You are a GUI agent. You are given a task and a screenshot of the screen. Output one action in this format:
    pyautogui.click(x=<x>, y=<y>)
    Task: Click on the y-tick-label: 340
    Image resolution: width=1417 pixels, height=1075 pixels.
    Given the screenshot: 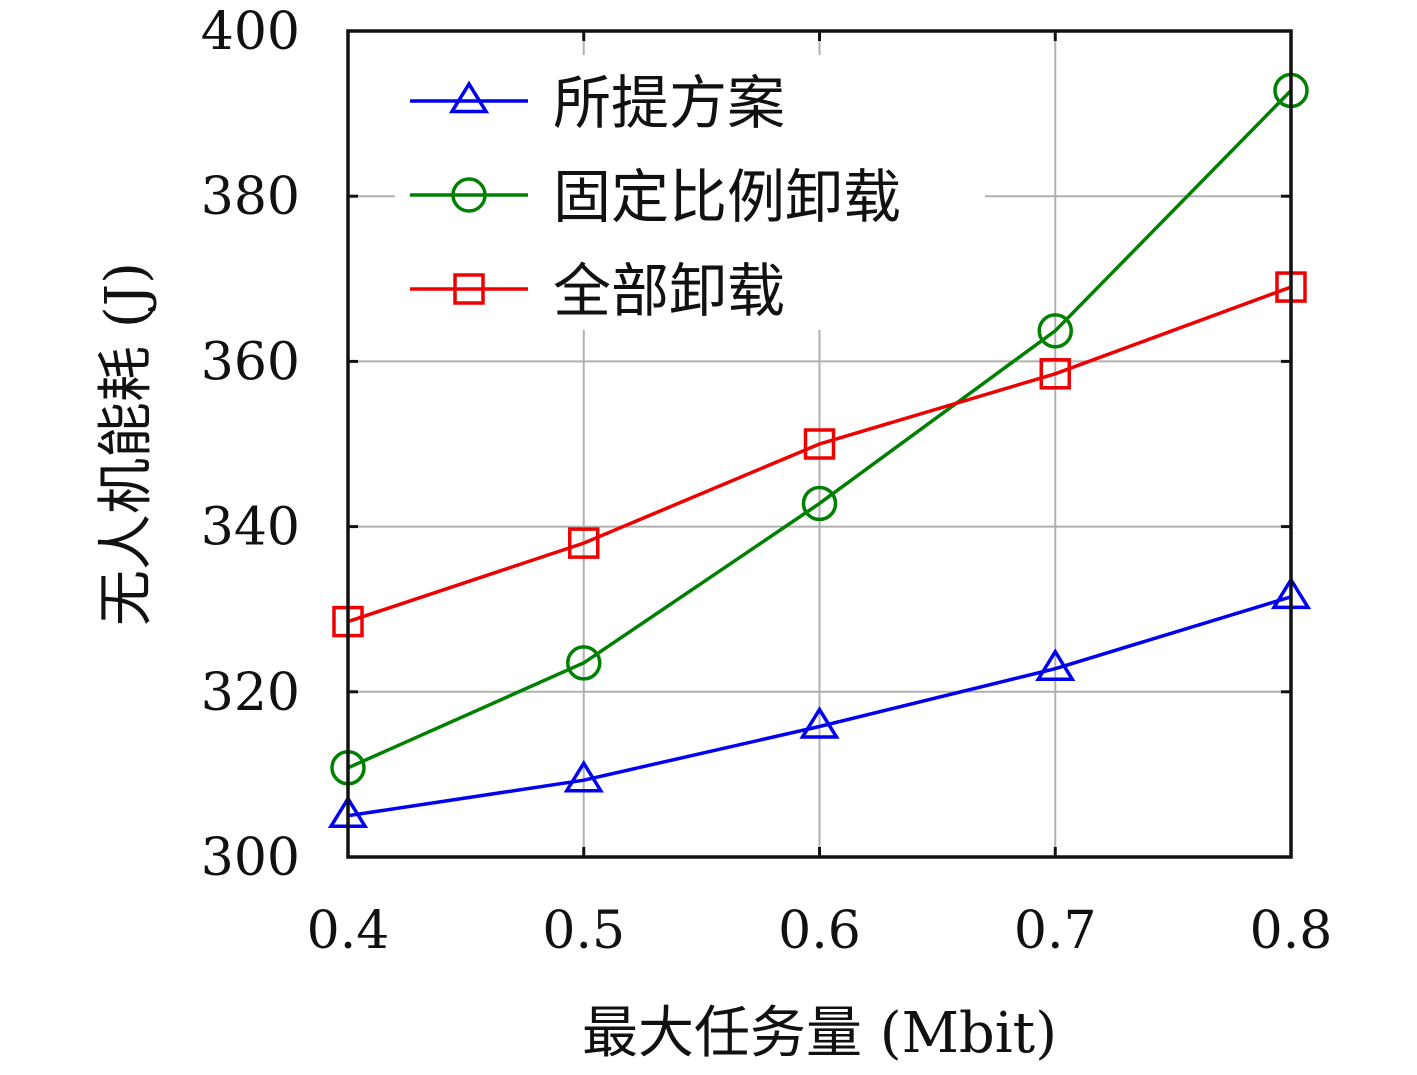 What is the action you would take?
    pyautogui.click(x=250, y=528)
    